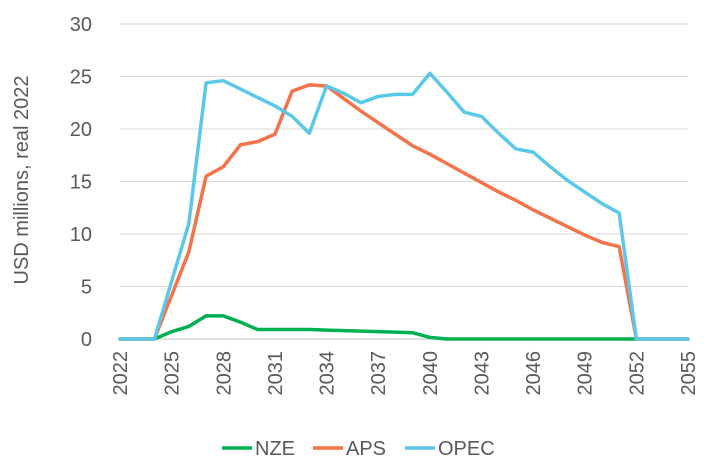 Image resolution: width=711 pixels, height=476 pixels. Describe the element at coordinates (689, 373) in the screenshot. I see `x-tick-label: 2055` at that location.